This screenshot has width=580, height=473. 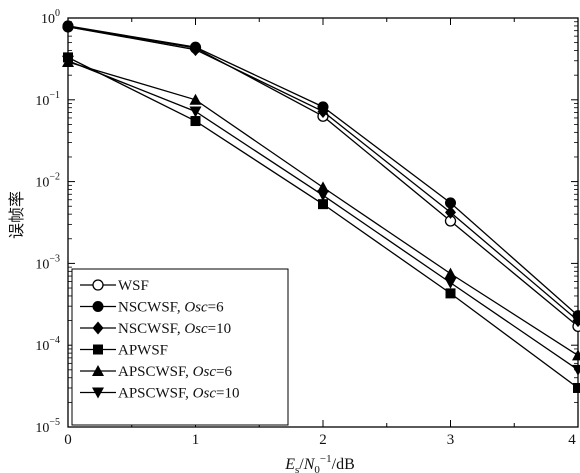 I want to click on legend-box, so click(x=180, y=347).